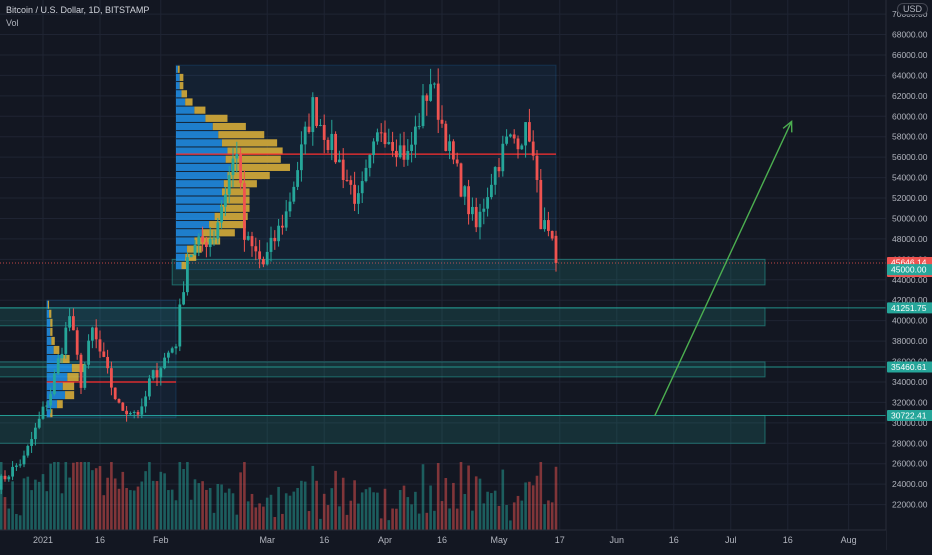 This screenshot has height=555, width=932. Describe the element at coordinates (909, 367) in the screenshot. I see `price-label-text: 35460.61` at that location.